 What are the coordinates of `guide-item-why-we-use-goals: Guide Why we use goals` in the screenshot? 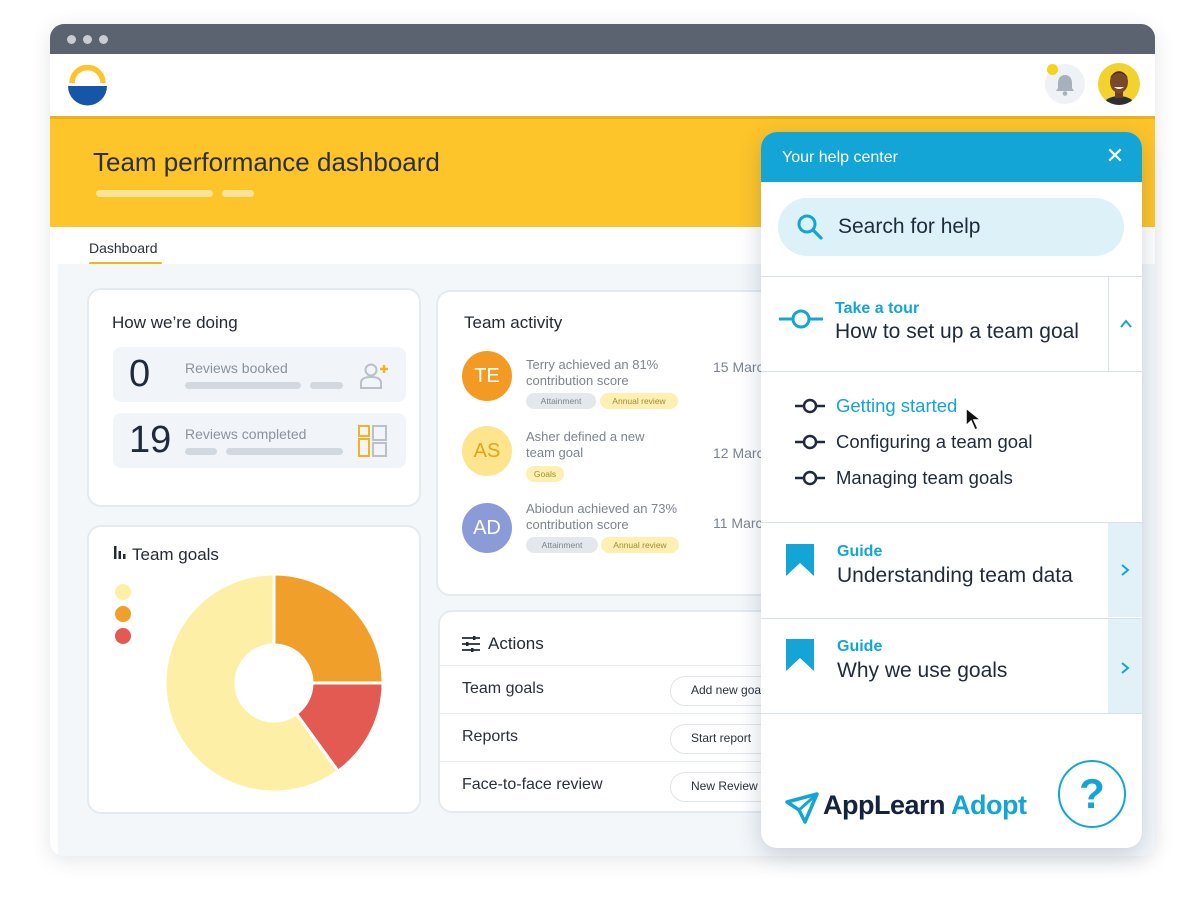 It's located at (951, 666).